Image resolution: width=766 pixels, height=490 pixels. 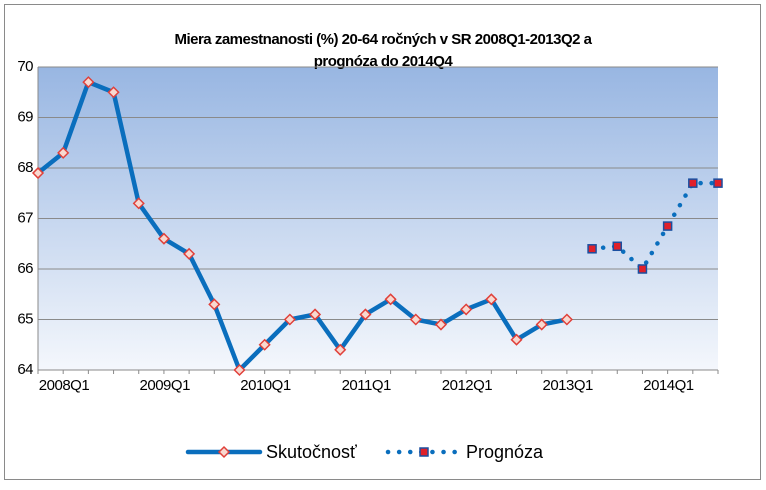 What do you see at coordinates (366, 385) in the screenshot?
I see `x-tick-label: 2011Q1` at bounding box center [366, 385].